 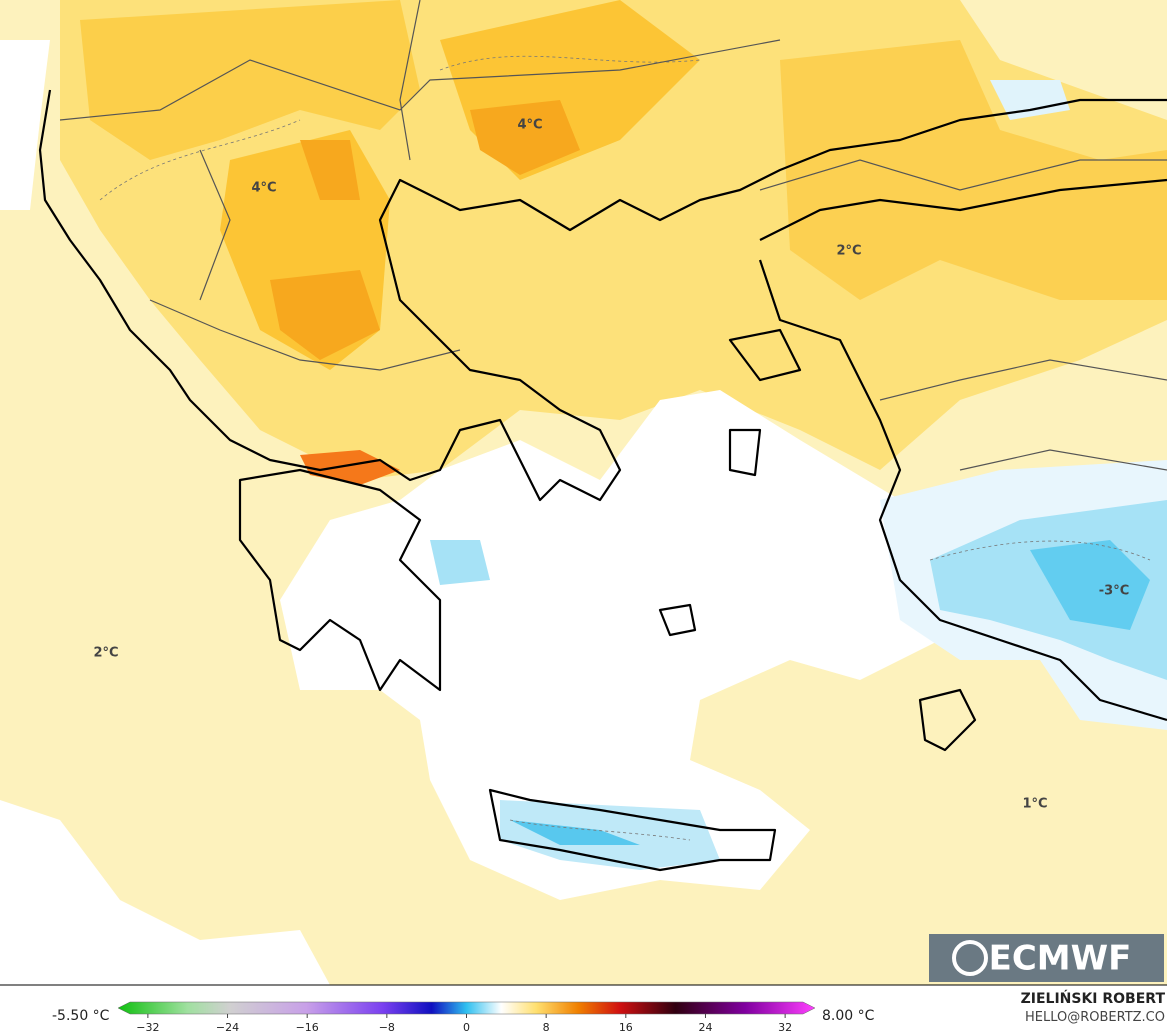 What do you see at coordinates (1095, 1017) in the screenshot?
I see `contact: HELLO@ROBERTZ.CO` at bounding box center [1095, 1017].